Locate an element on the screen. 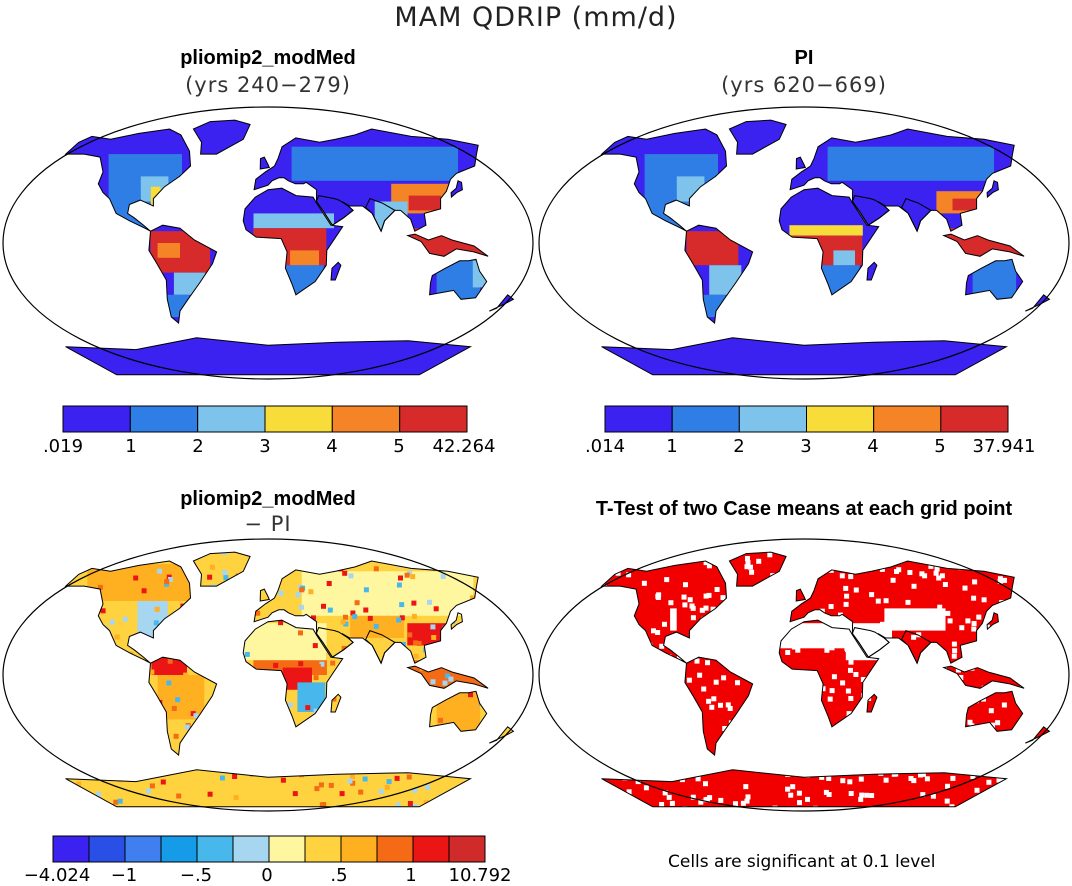  colorbar-pi is located at coordinates (806, 419).